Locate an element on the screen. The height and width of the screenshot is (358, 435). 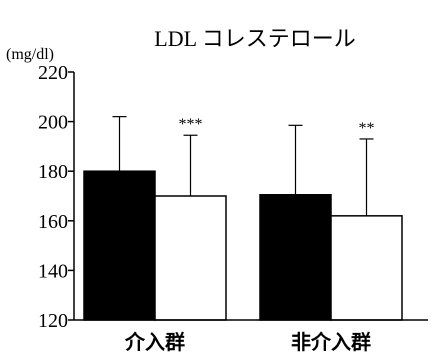
y-tick-label-0: 120 is located at coordinates (53, 321).